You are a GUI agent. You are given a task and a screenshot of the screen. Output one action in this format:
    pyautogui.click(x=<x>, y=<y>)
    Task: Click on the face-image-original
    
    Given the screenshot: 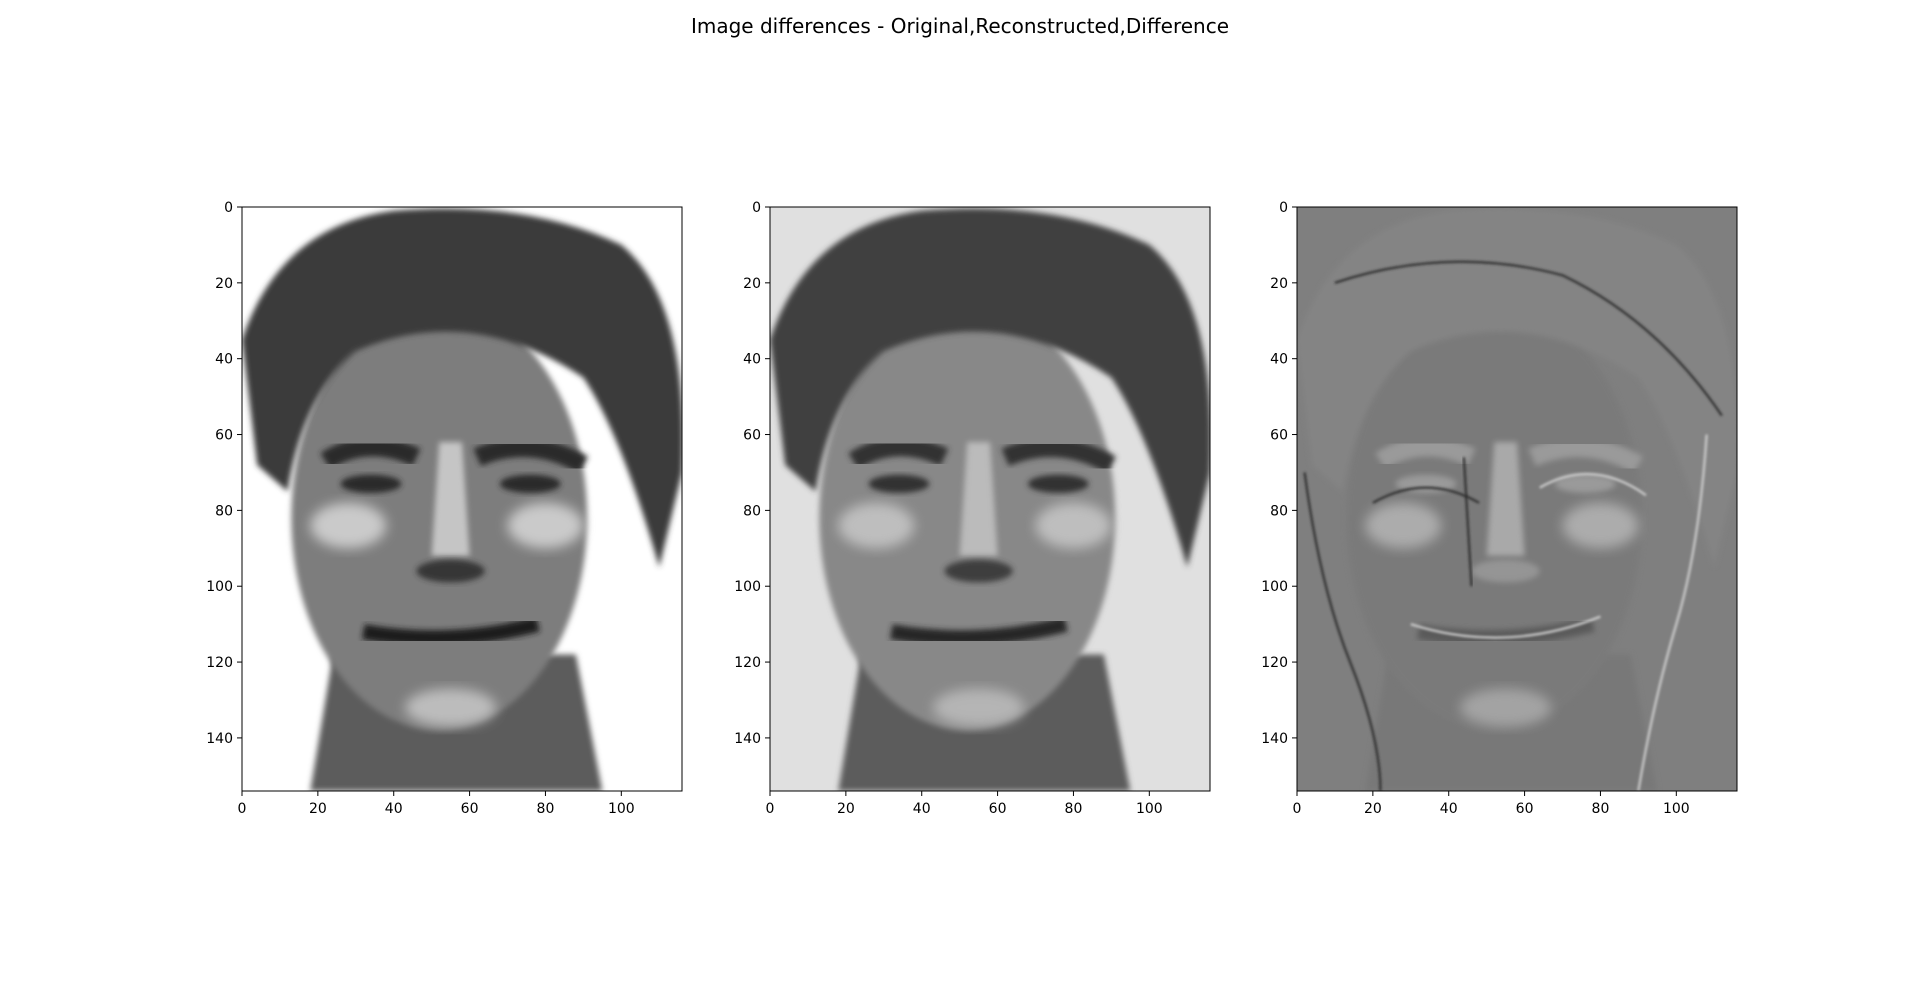 What is the action you would take?
    pyautogui.click(x=462, y=499)
    